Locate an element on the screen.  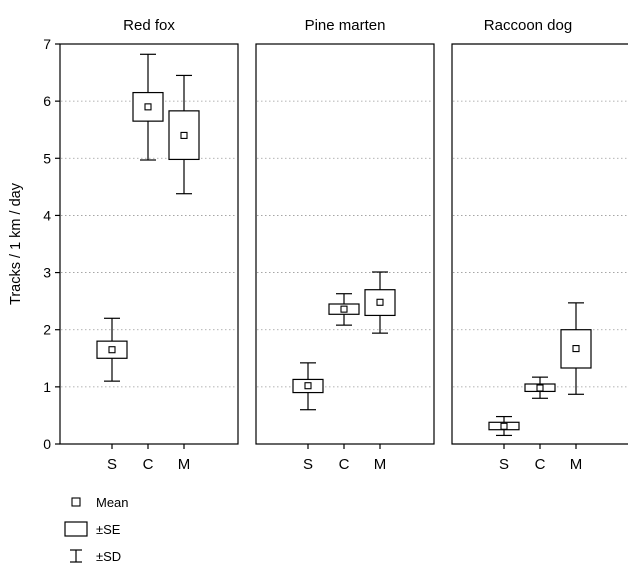
legend-se-symbol is located at coordinates (76, 529).